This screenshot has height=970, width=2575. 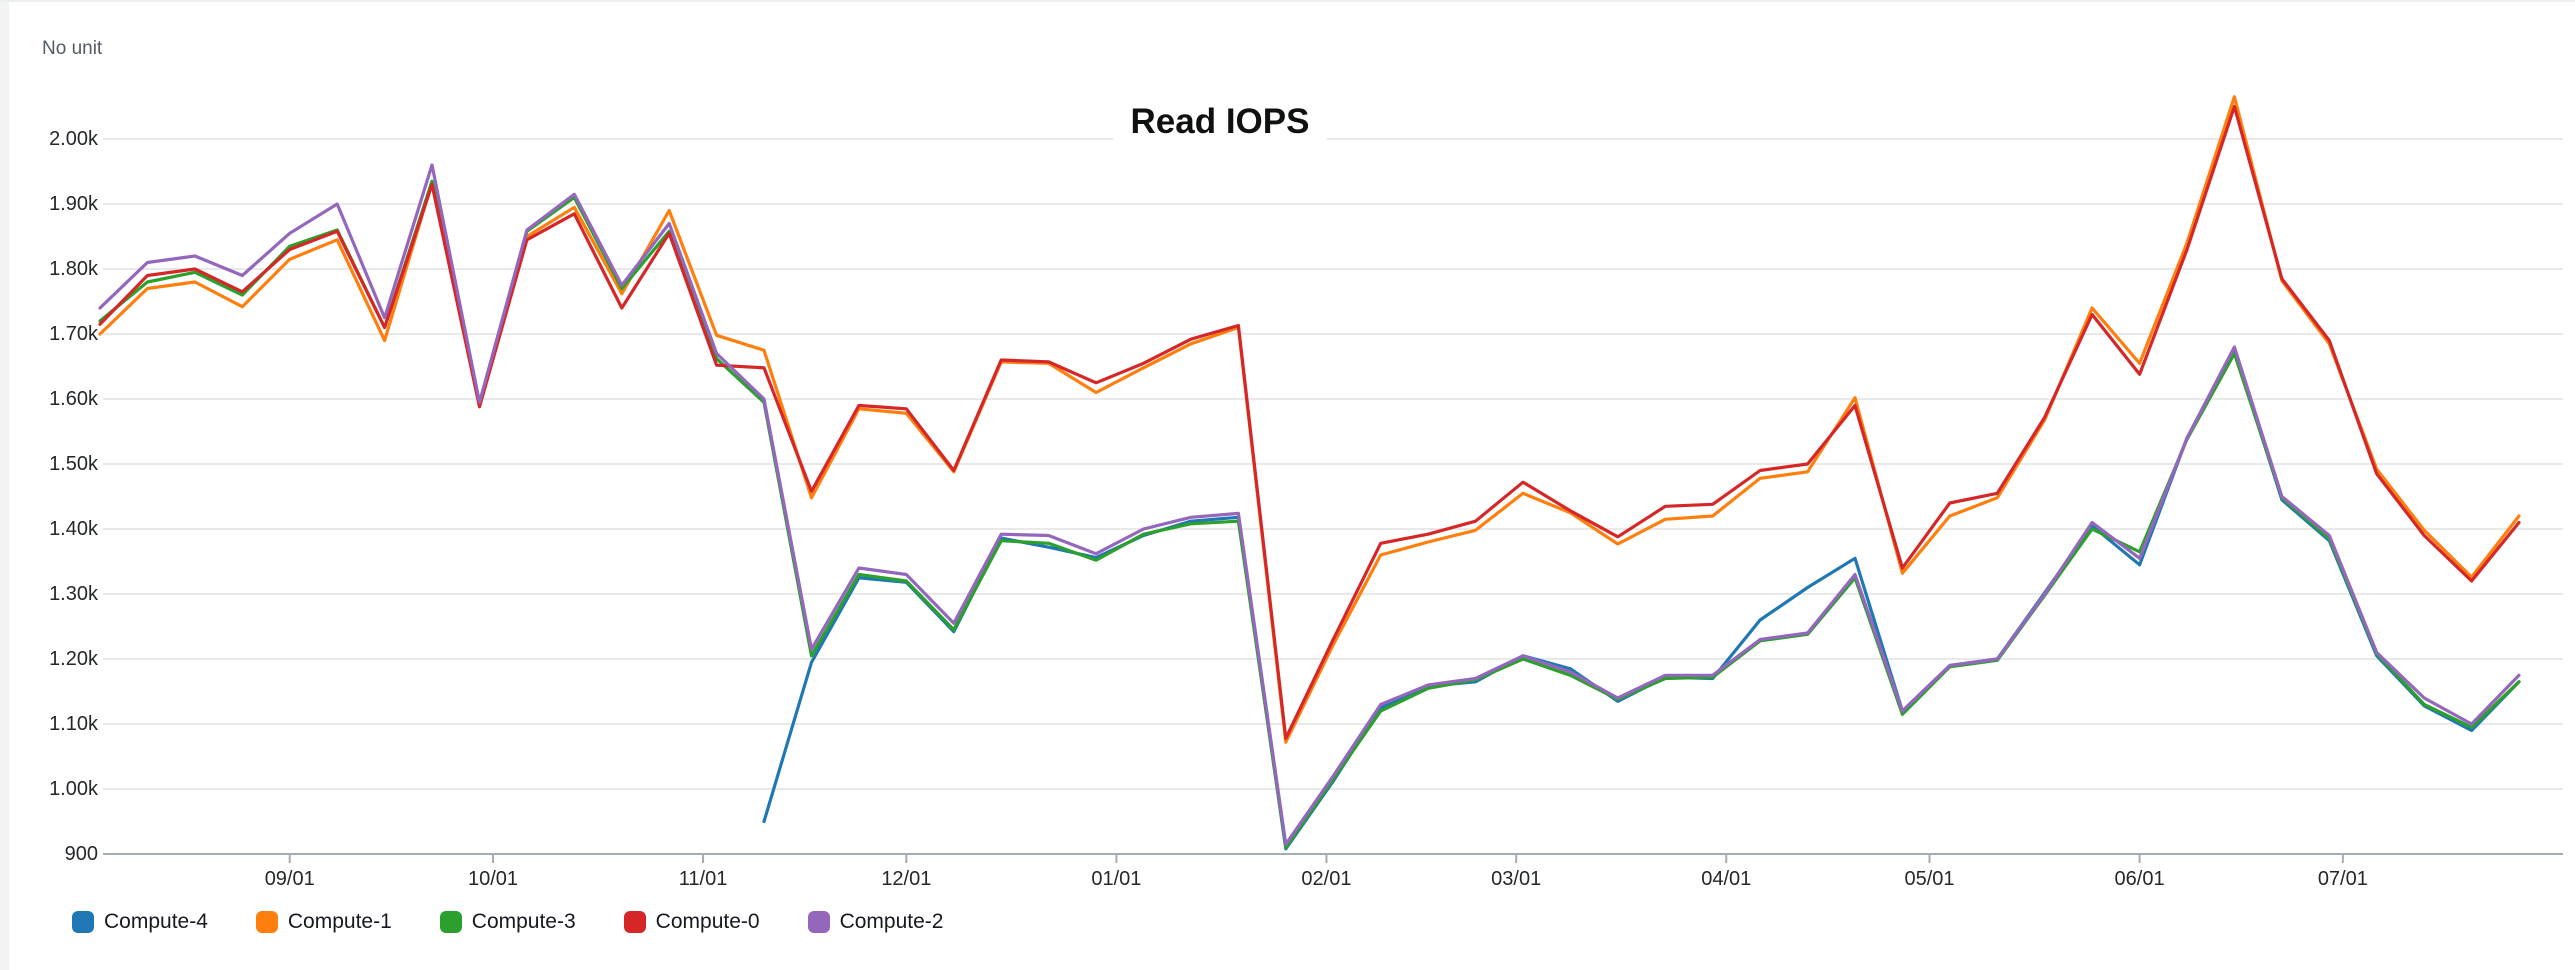 I want to click on y-tick-label: 1.00k, so click(x=73, y=789).